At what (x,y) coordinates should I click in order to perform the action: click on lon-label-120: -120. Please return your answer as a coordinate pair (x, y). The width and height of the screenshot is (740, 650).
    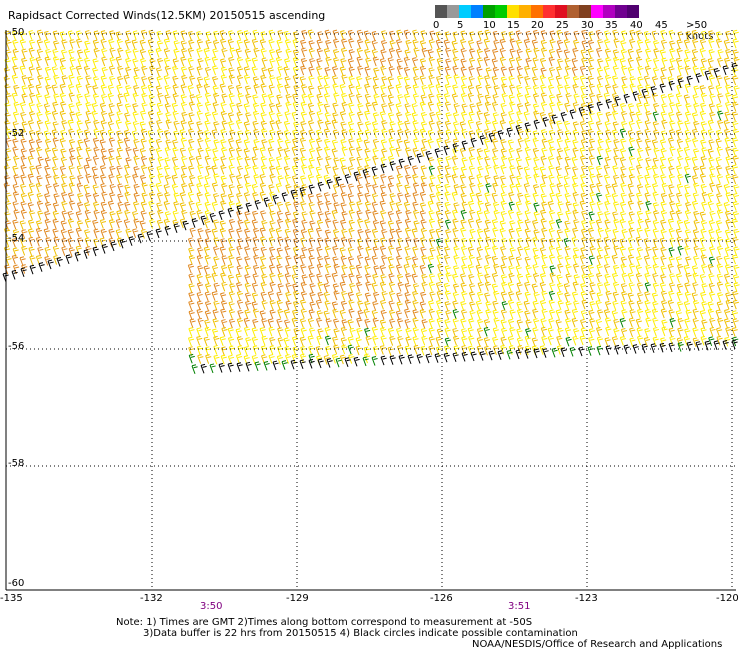
    Looking at the image, I should click on (727, 598).